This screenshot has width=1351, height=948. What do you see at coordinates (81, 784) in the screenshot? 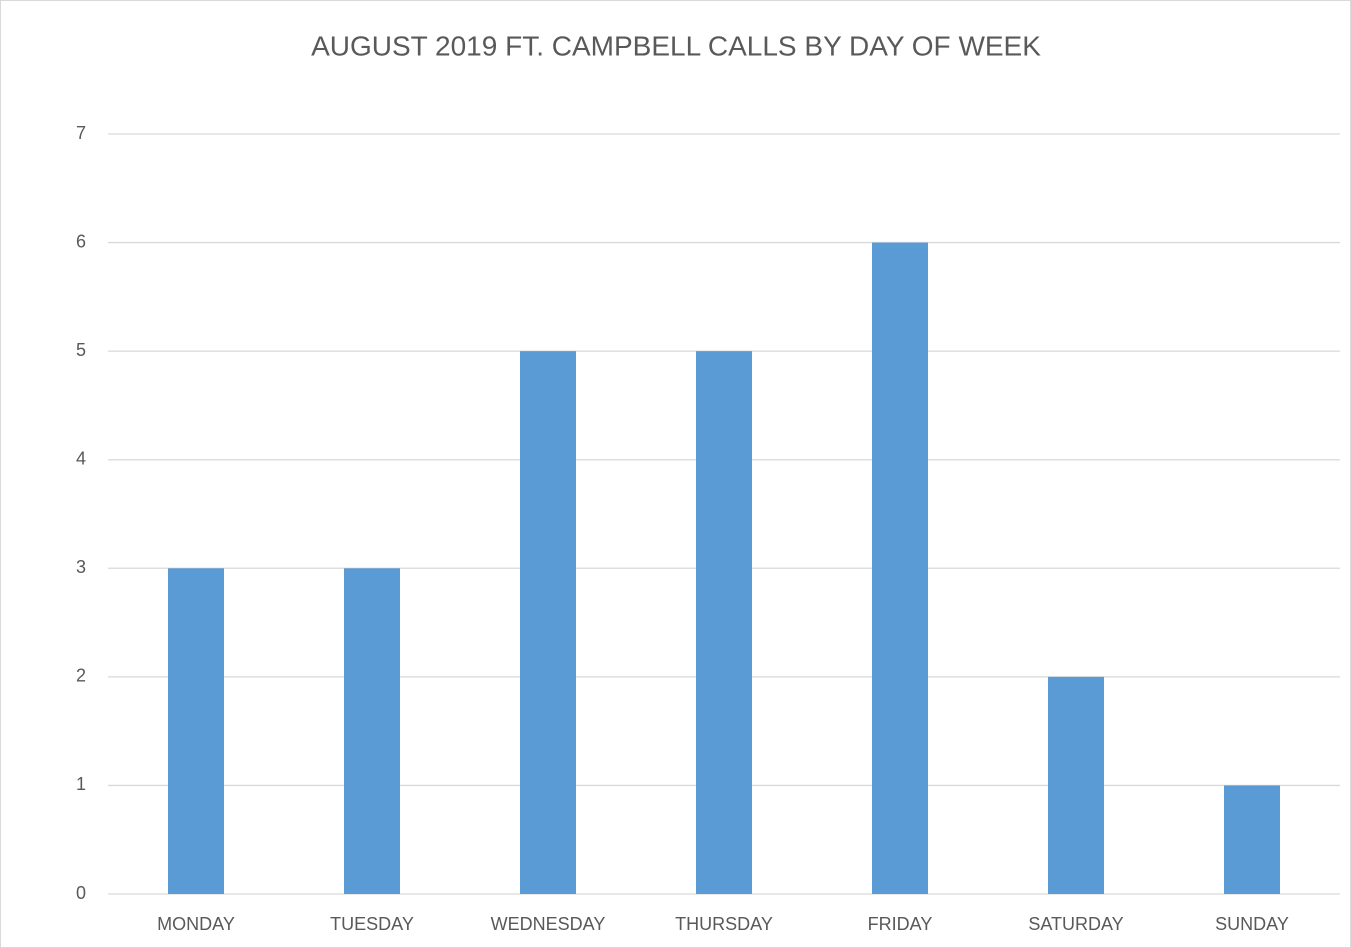
I see `y-tick-label: 1` at bounding box center [81, 784].